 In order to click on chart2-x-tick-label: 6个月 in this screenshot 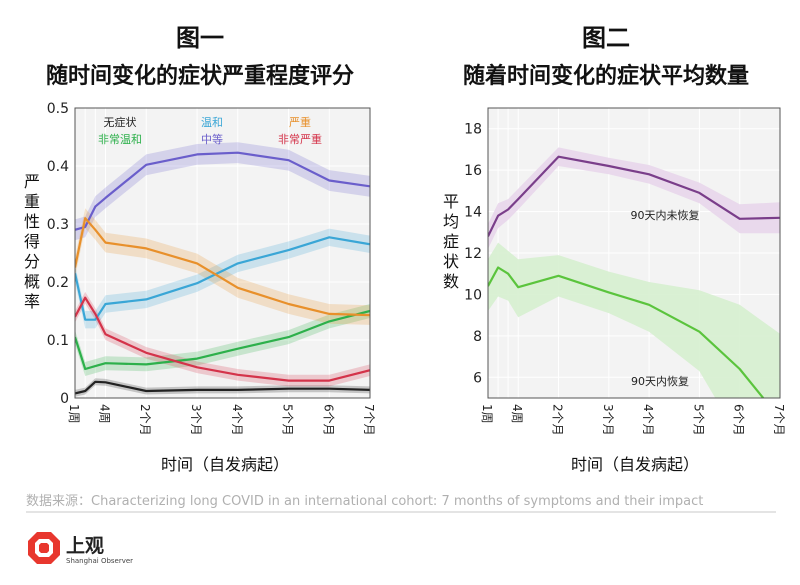, I will do `click(739, 420)`.